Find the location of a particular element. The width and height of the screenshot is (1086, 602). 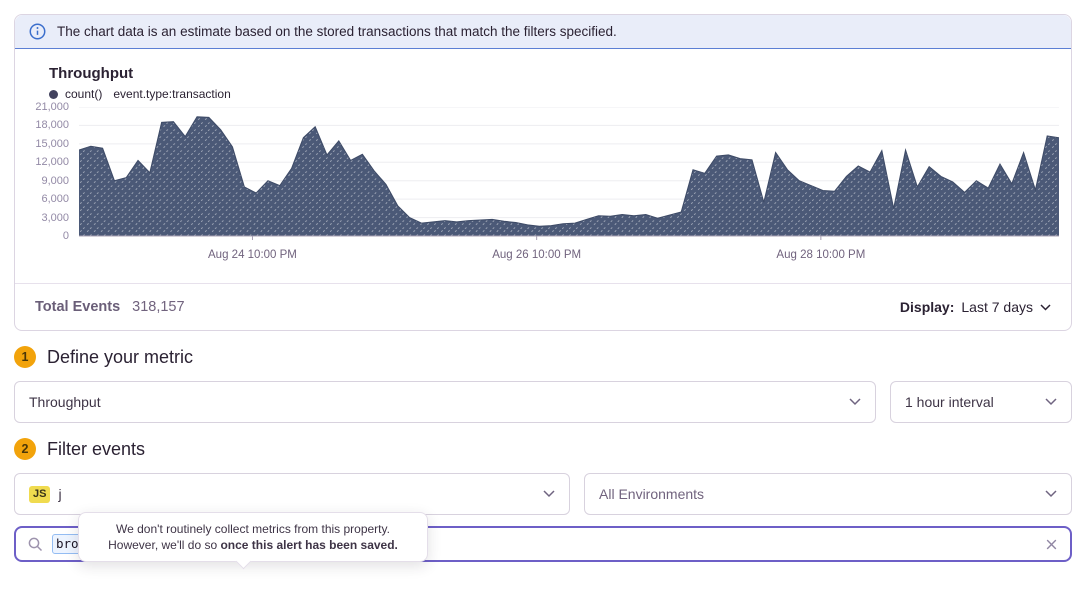

y-axis-label: 0 is located at coordinates (65, 236).